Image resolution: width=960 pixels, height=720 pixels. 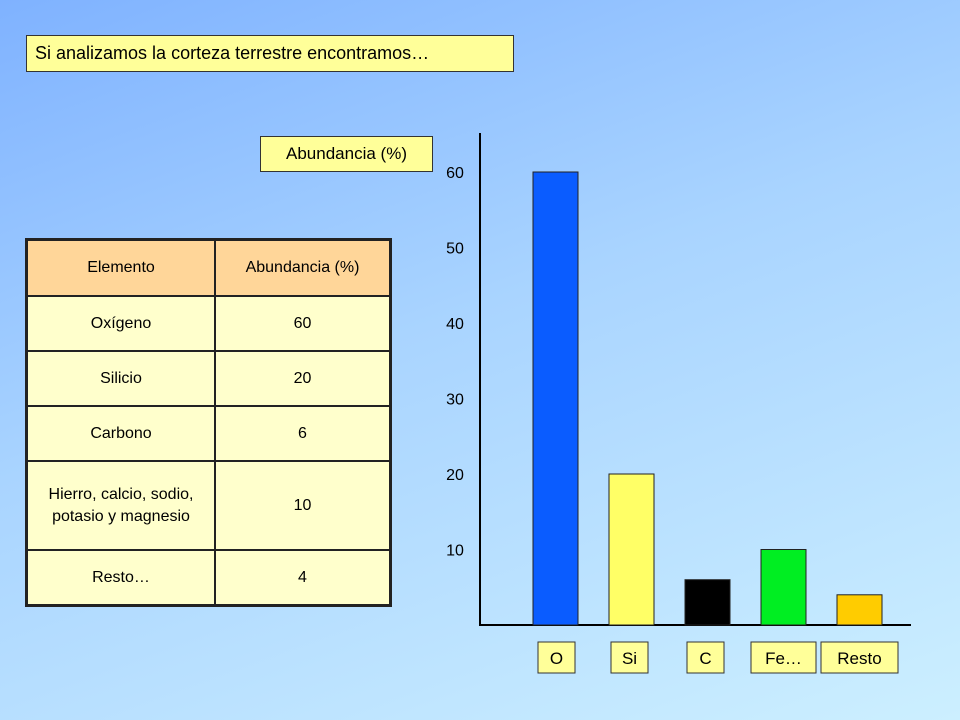 I want to click on y-tick-label: 30, so click(x=455, y=400).